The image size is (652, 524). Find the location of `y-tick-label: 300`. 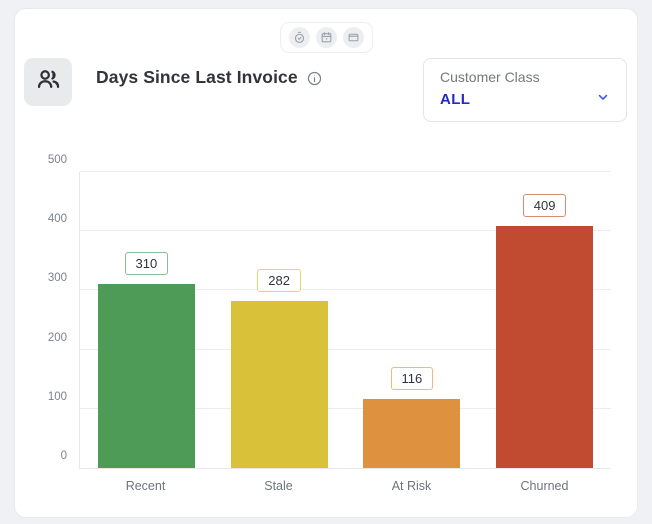

y-tick-label: 300 is located at coordinates (57, 278).